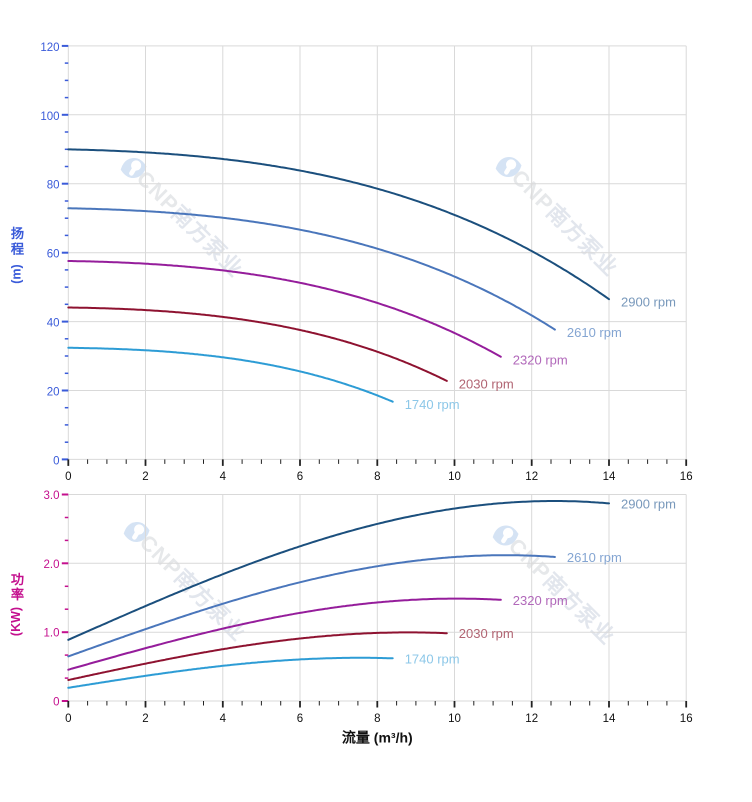 This screenshot has height=802, width=752. I want to click on svg-text: 100, so click(49, 117).